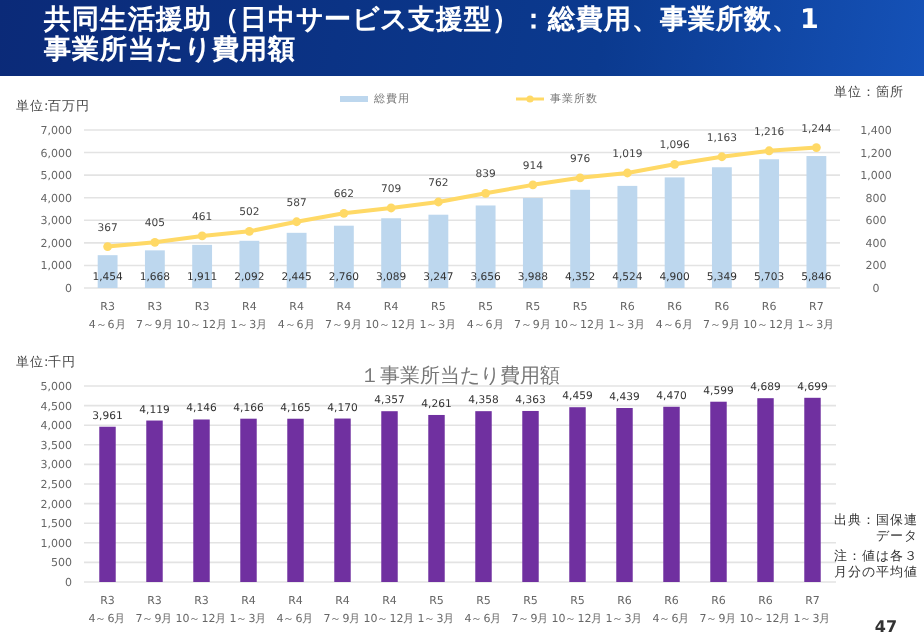  I want to click on text: 47, so click(886, 627).